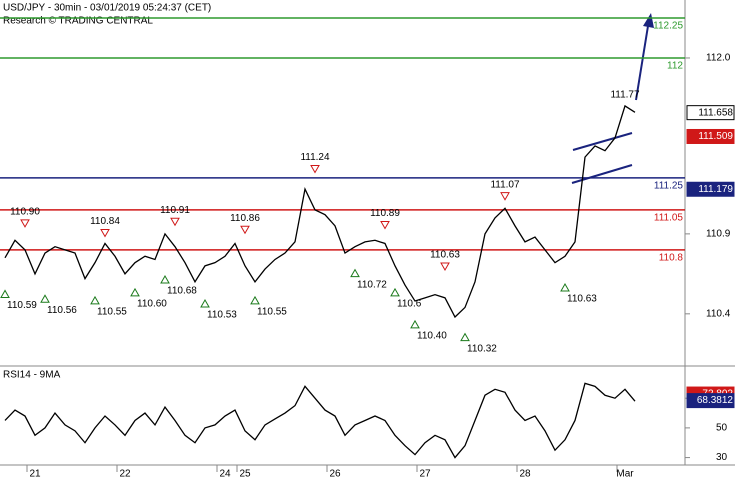 This screenshot has height=480, width=735. What do you see at coordinates (722, 457) in the screenshot?
I see `rsi-tick-label: 30` at bounding box center [722, 457].